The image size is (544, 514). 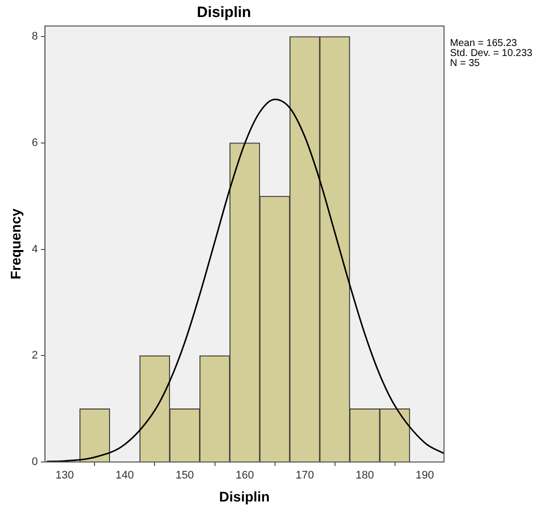 What do you see at coordinates (365, 476) in the screenshot?
I see `x-tick-label: 180` at bounding box center [365, 476].